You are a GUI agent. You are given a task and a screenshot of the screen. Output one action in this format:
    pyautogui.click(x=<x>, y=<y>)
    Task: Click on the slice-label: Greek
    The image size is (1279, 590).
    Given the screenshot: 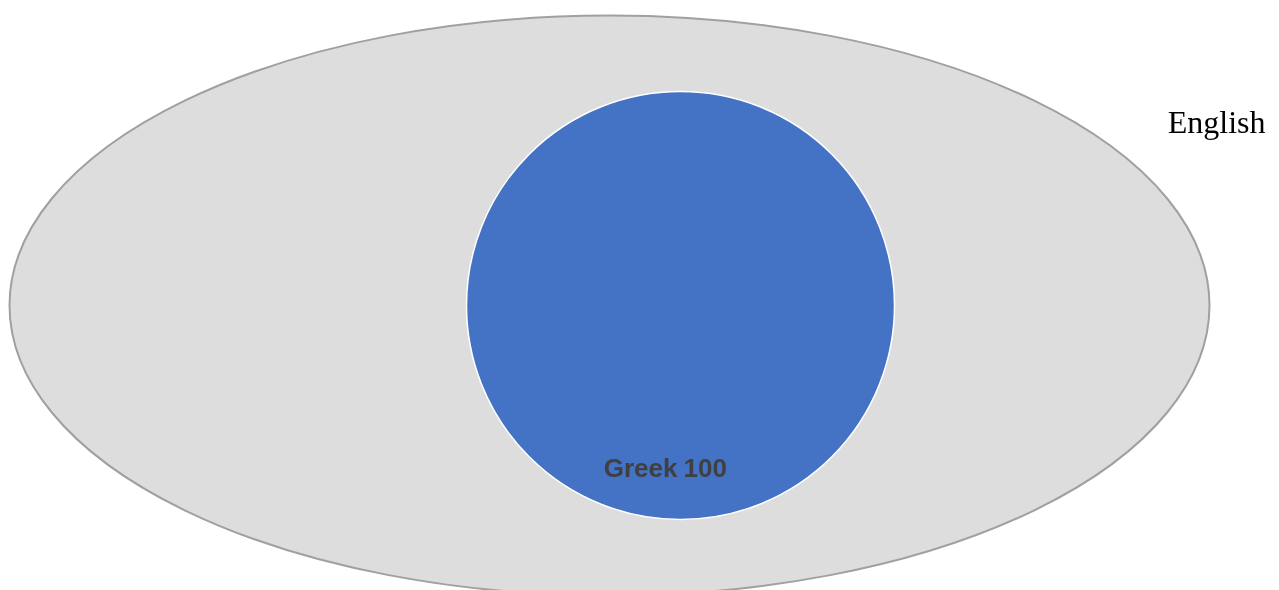 What is the action you would take?
    pyautogui.click(x=641, y=468)
    